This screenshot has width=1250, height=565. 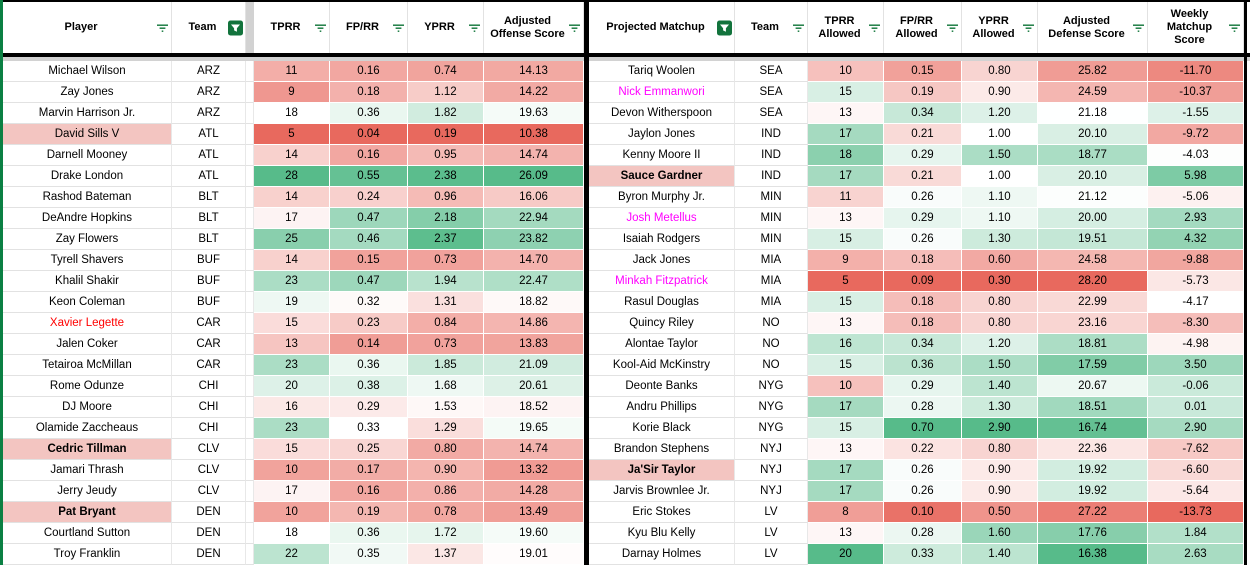 I want to click on yprr-allowed-cell: 0.50, so click(x=1000, y=512).